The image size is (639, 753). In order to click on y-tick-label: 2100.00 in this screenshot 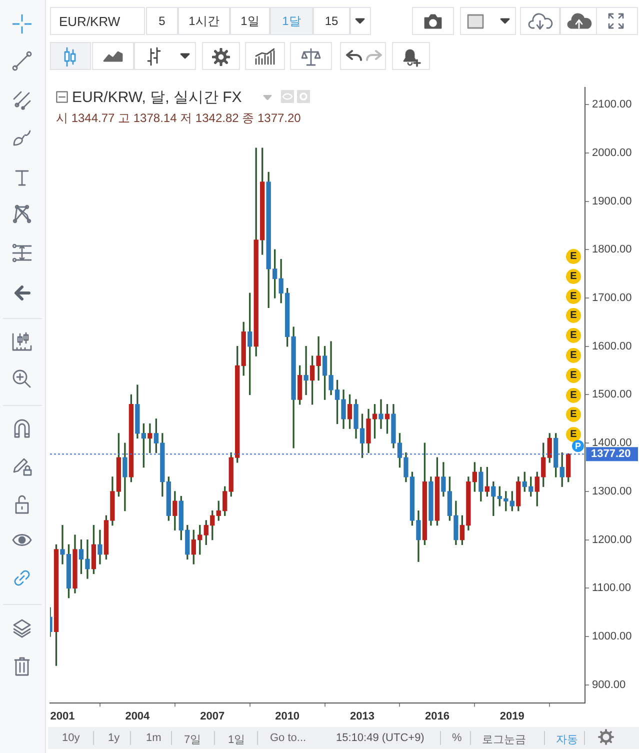, I will do `click(612, 104)`.